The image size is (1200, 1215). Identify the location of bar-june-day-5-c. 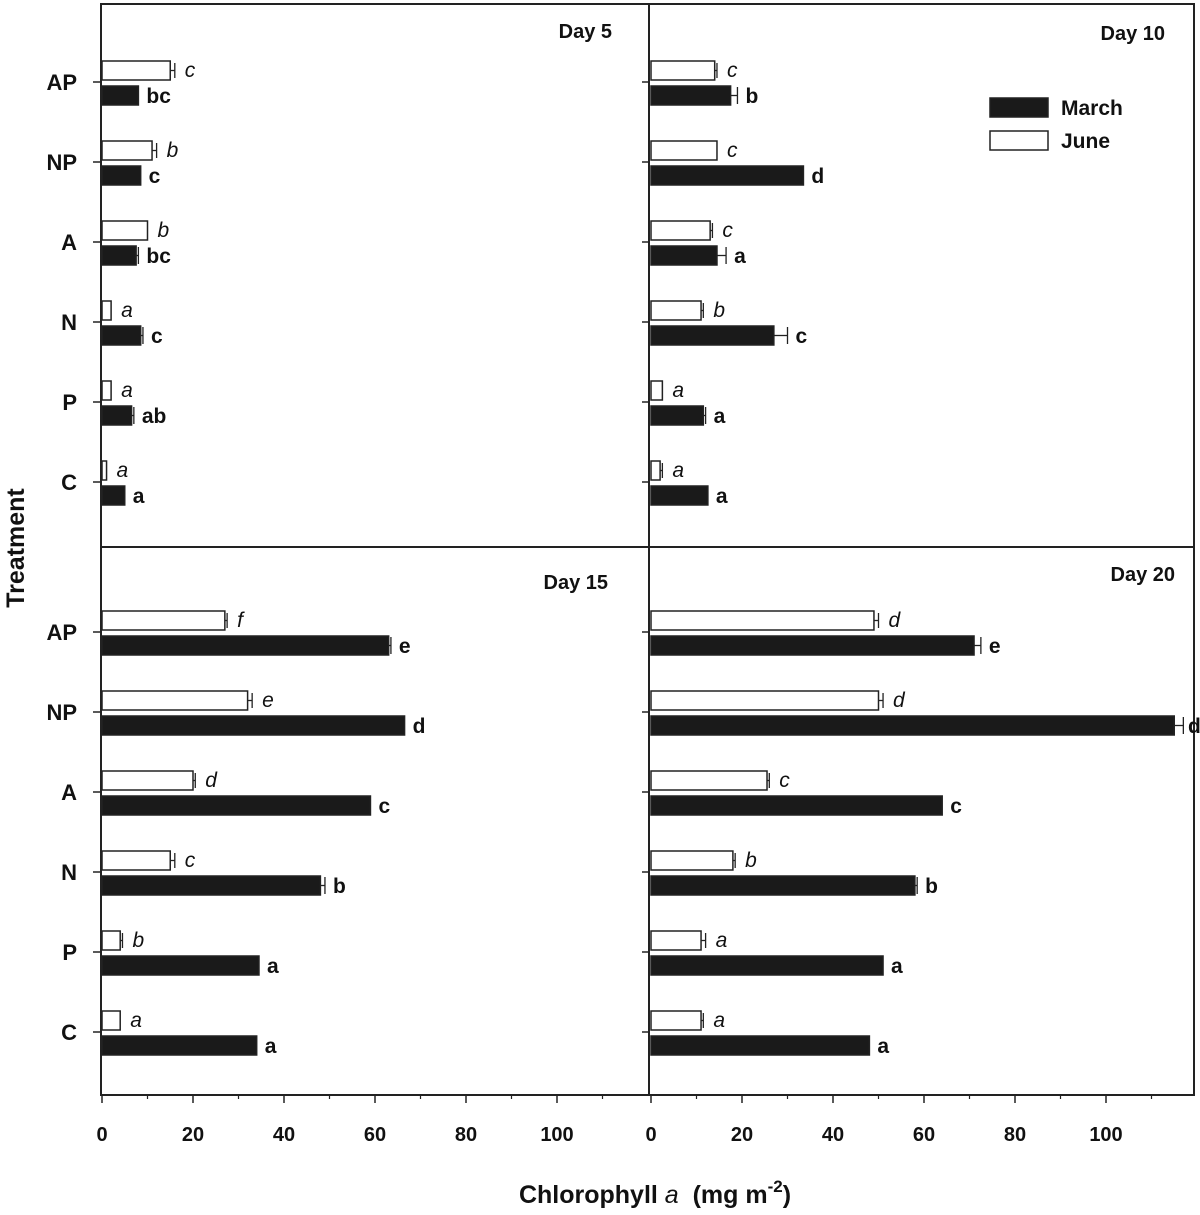
(104, 470).